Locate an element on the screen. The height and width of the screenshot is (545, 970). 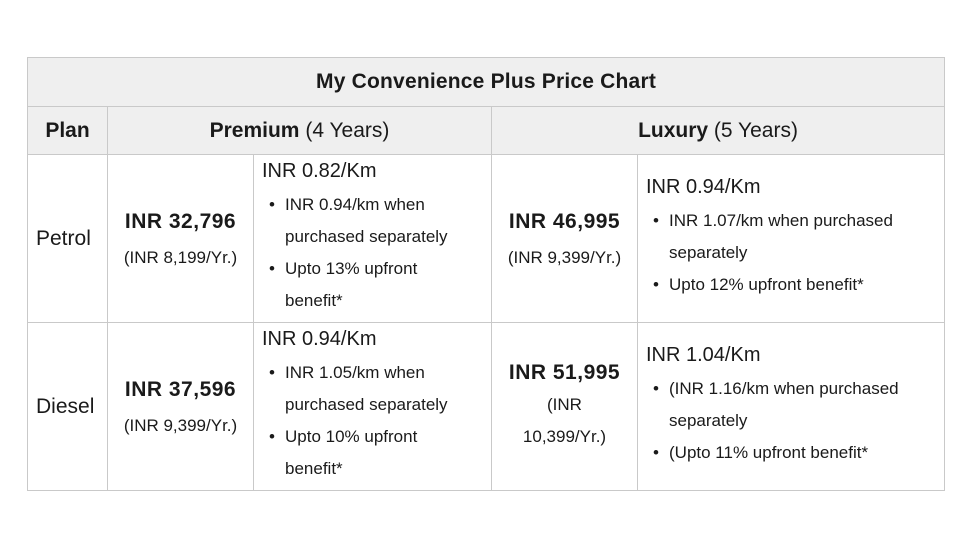
list-item: INR 1.05/km when purchased separately is located at coordinates (368, 389).